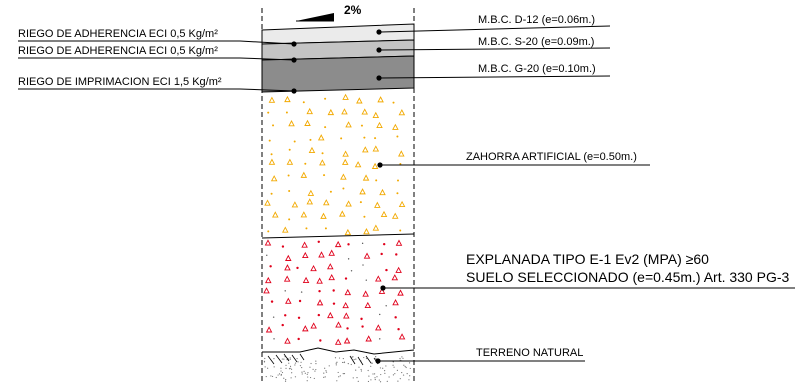 This screenshot has width=795, height=383. I want to click on leader-dot-mbc-s20, so click(379, 50).